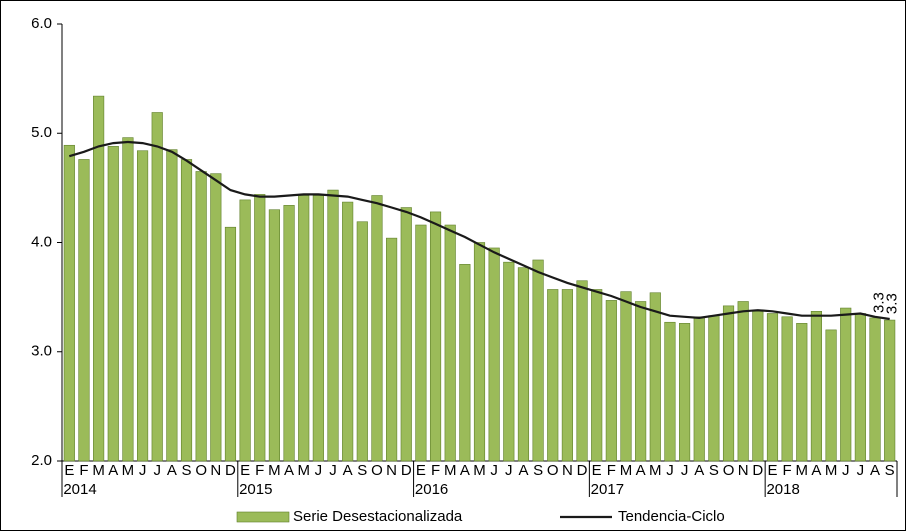 This screenshot has height=531, width=906. Describe the element at coordinates (607, 489) in the screenshot. I see `year-label: 2017` at that location.